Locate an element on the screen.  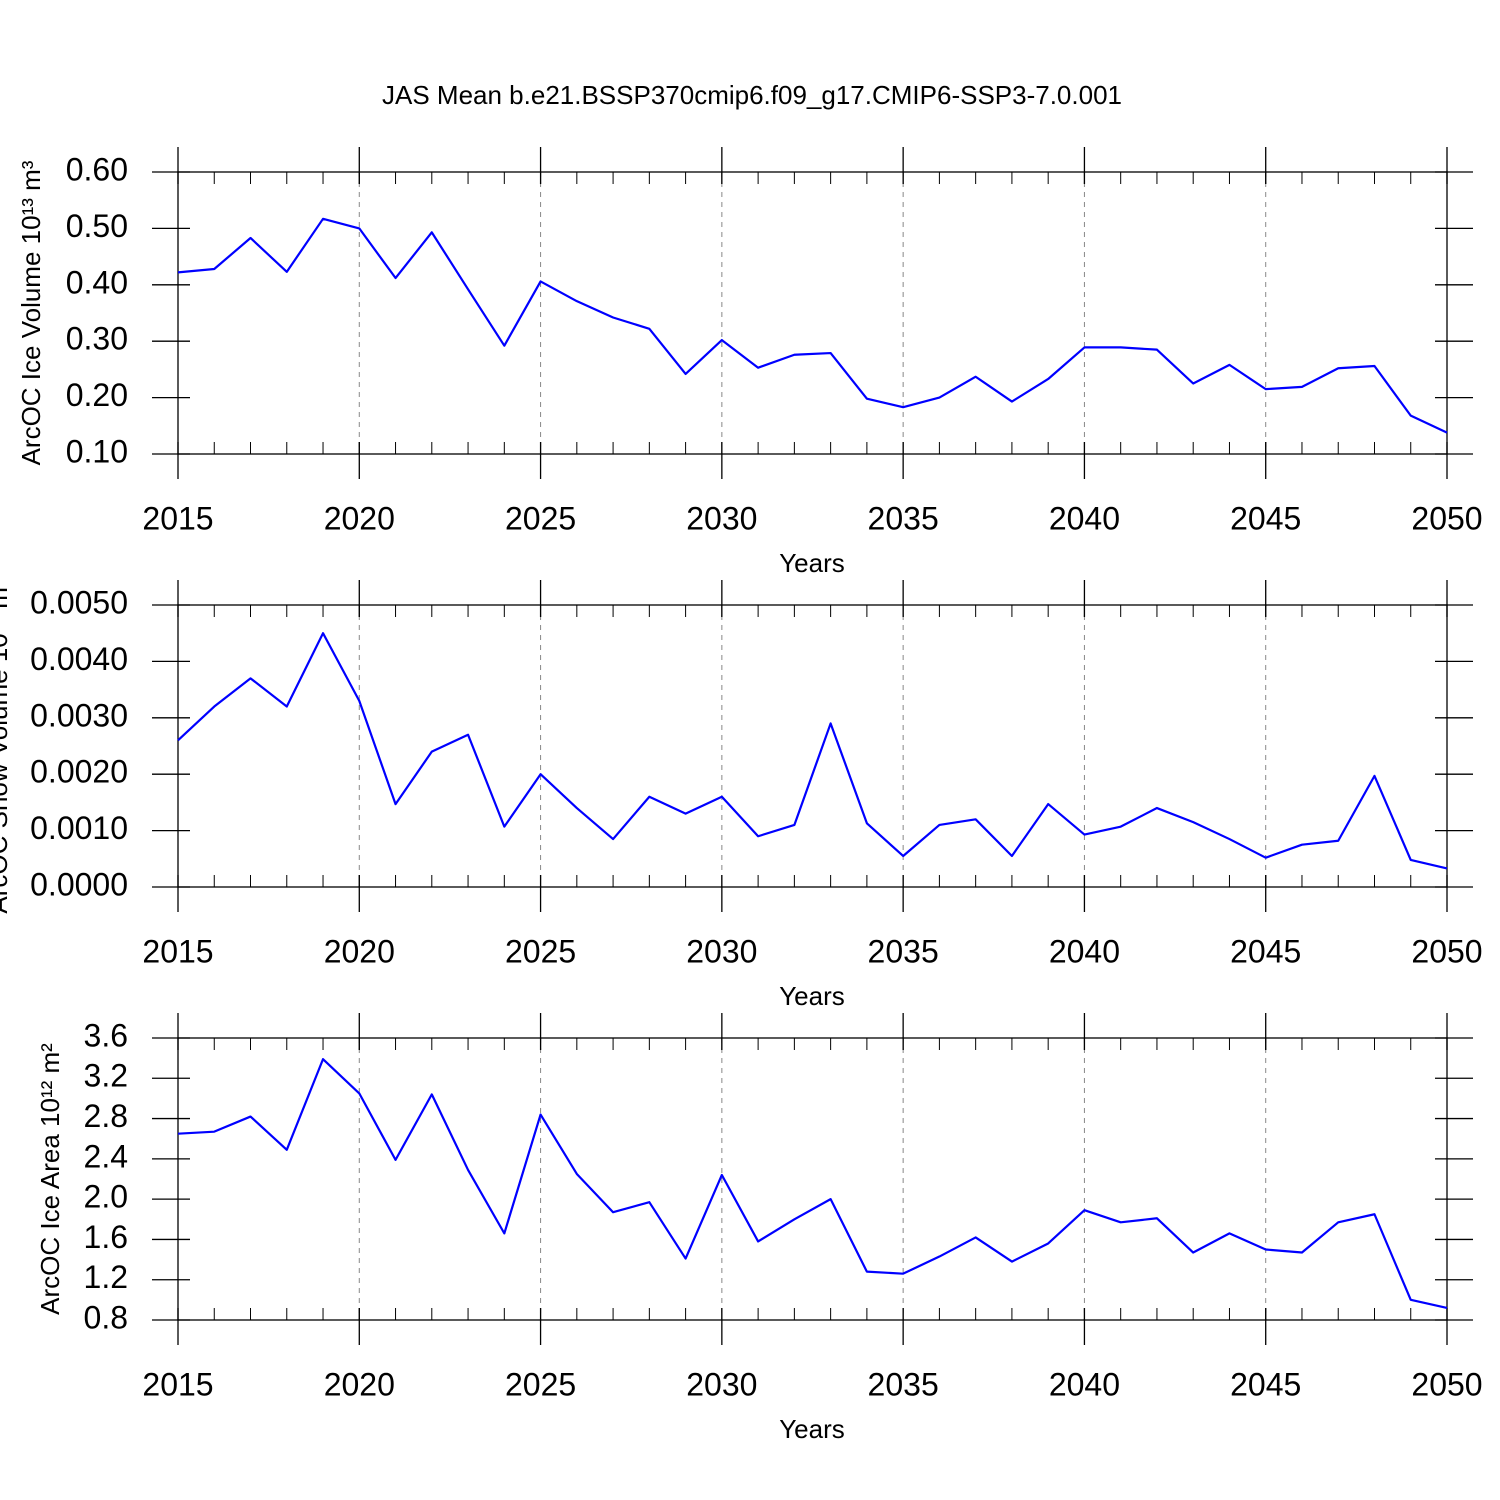
y-tick-label: 0.20 is located at coordinates (97, 395).